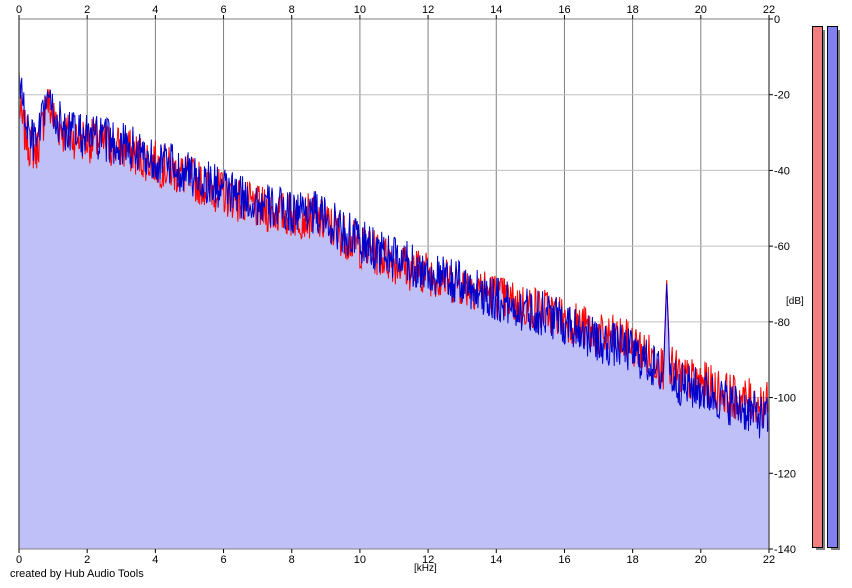 The width and height of the screenshot is (852, 588). I want to click on x-tick-label-bottom: 16, so click(564, 560).